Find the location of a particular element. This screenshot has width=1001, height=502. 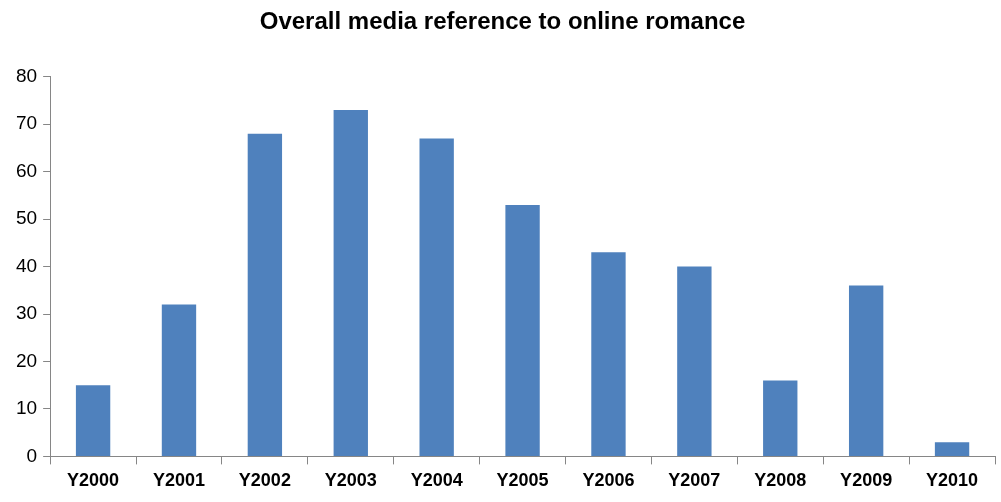

x-tick-label: Y2001 is located at coordinates (179, 480).